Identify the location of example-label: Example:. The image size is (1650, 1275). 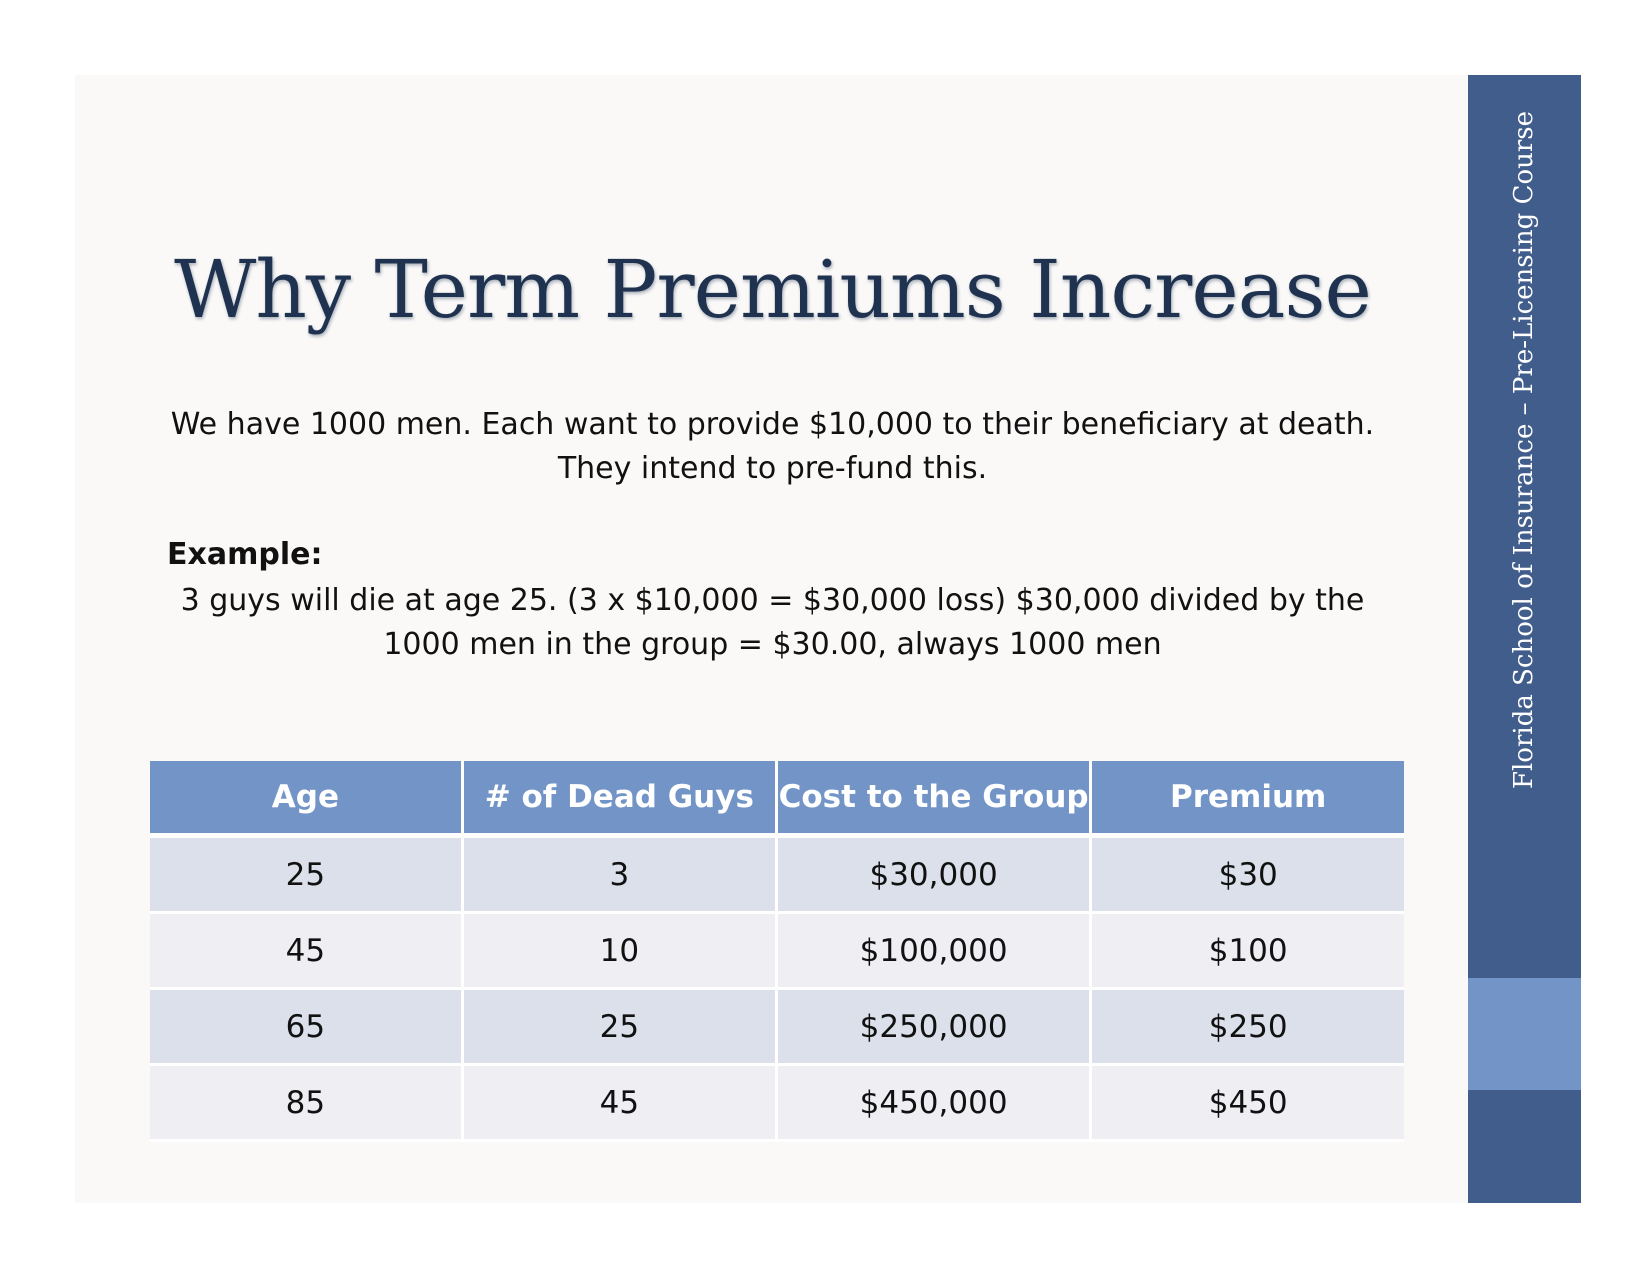
(245, 554).